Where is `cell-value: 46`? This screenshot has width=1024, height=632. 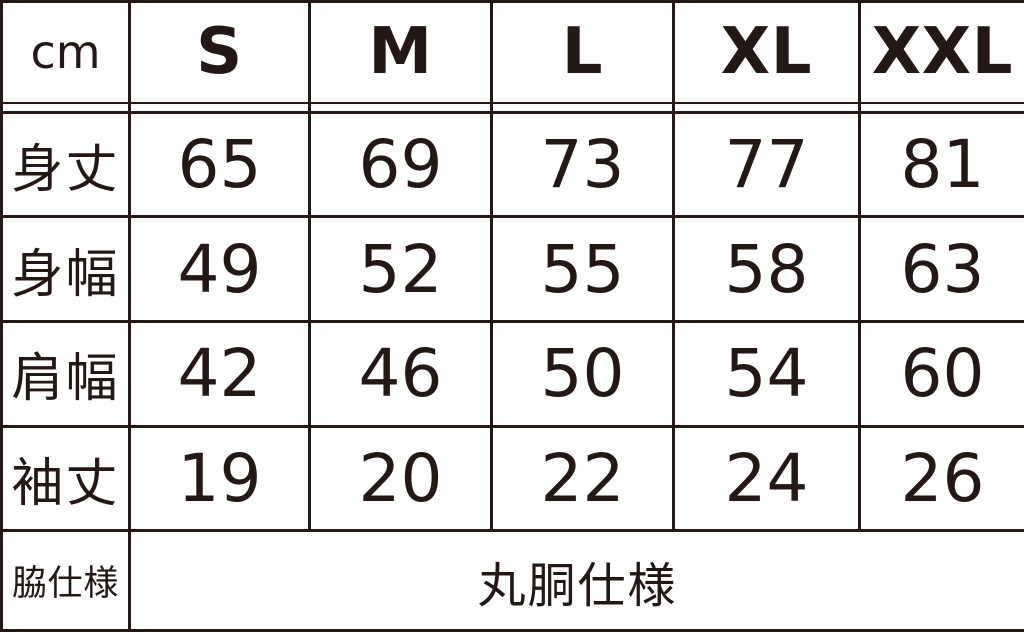 cell-value: 46 is located at coordinates (400, 374).